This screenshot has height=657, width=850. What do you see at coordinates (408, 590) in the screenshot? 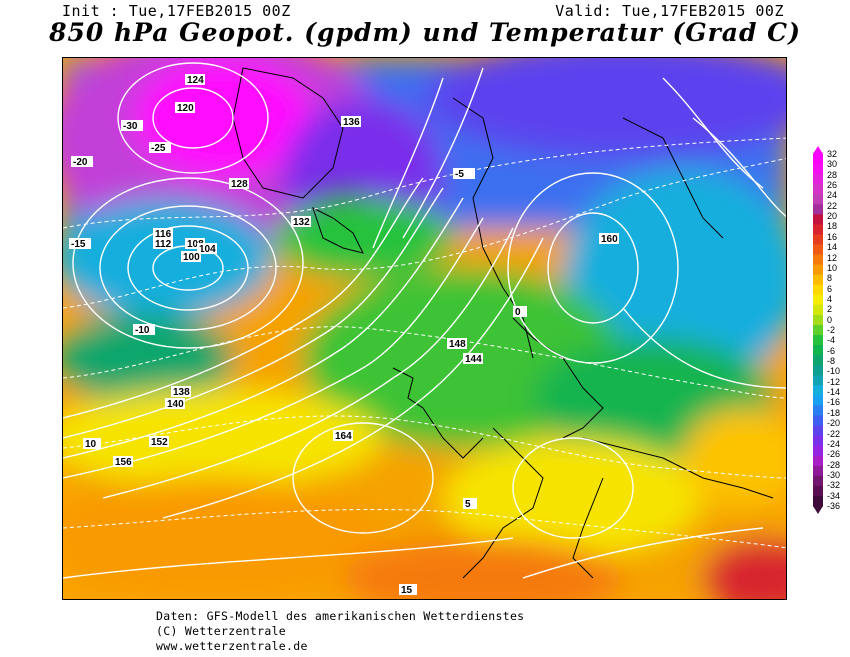
I see `temp-label: 15` at bounding box center [408, 590].